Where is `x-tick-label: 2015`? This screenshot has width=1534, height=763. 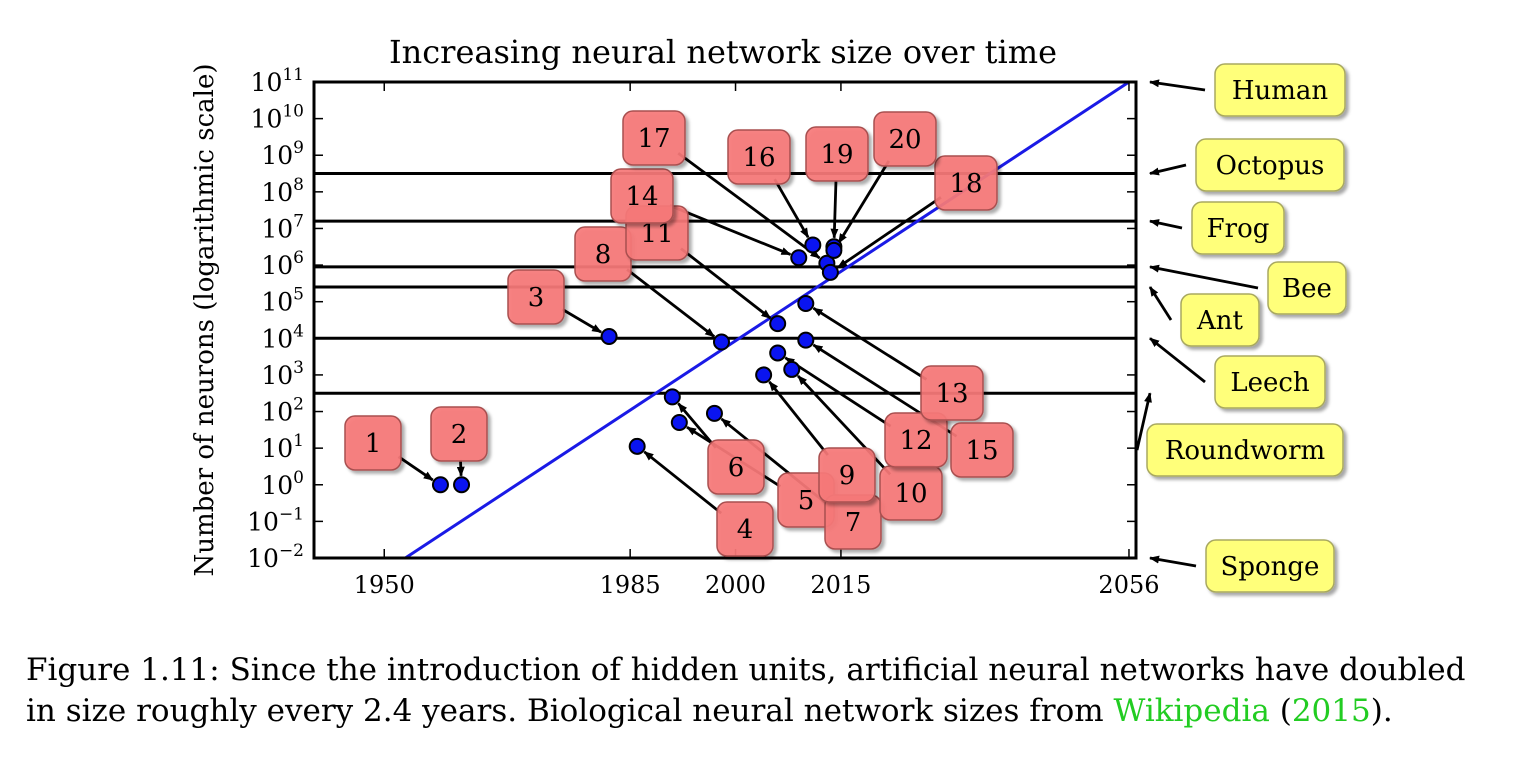
x-tick-label: 2015 is located at coordinates (840, 585).